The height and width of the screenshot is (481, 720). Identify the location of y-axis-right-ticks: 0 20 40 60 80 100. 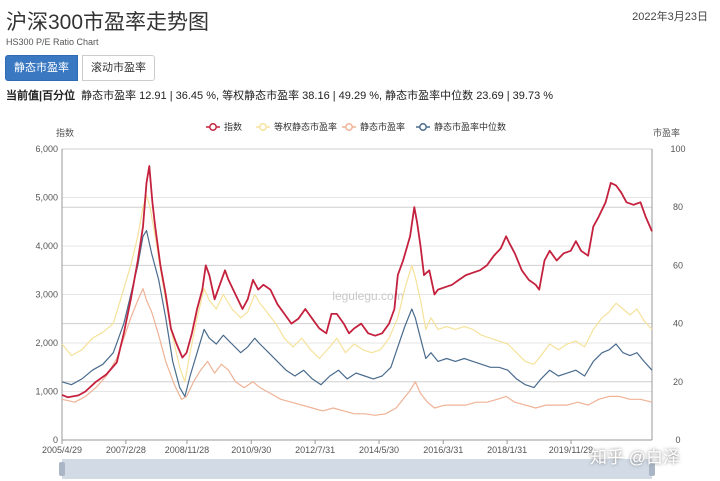
(677, 294).